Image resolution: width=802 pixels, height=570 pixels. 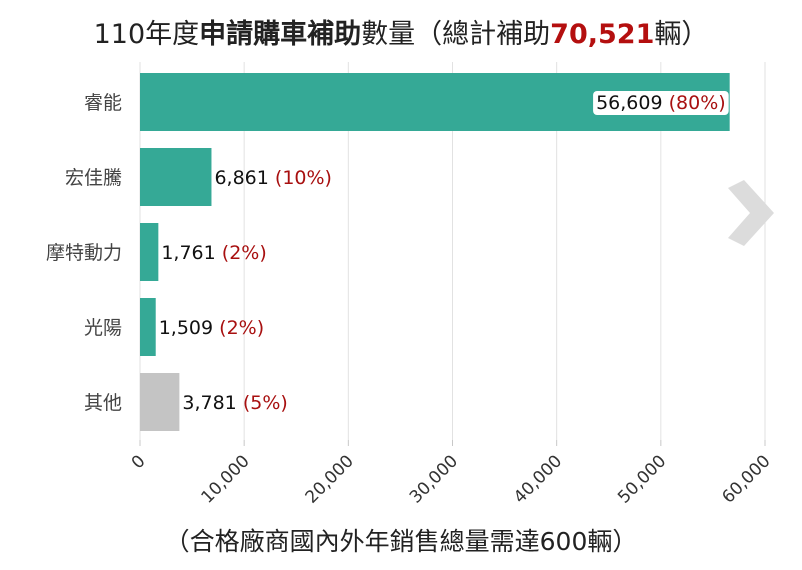 I want to click on title-prefix: 110年度, so click(x=146, y=34).